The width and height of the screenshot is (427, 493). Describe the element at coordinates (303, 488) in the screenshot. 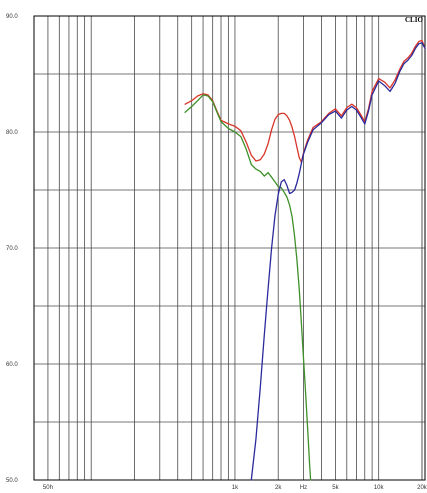

I see `x-tick-label: Hz` at that location.